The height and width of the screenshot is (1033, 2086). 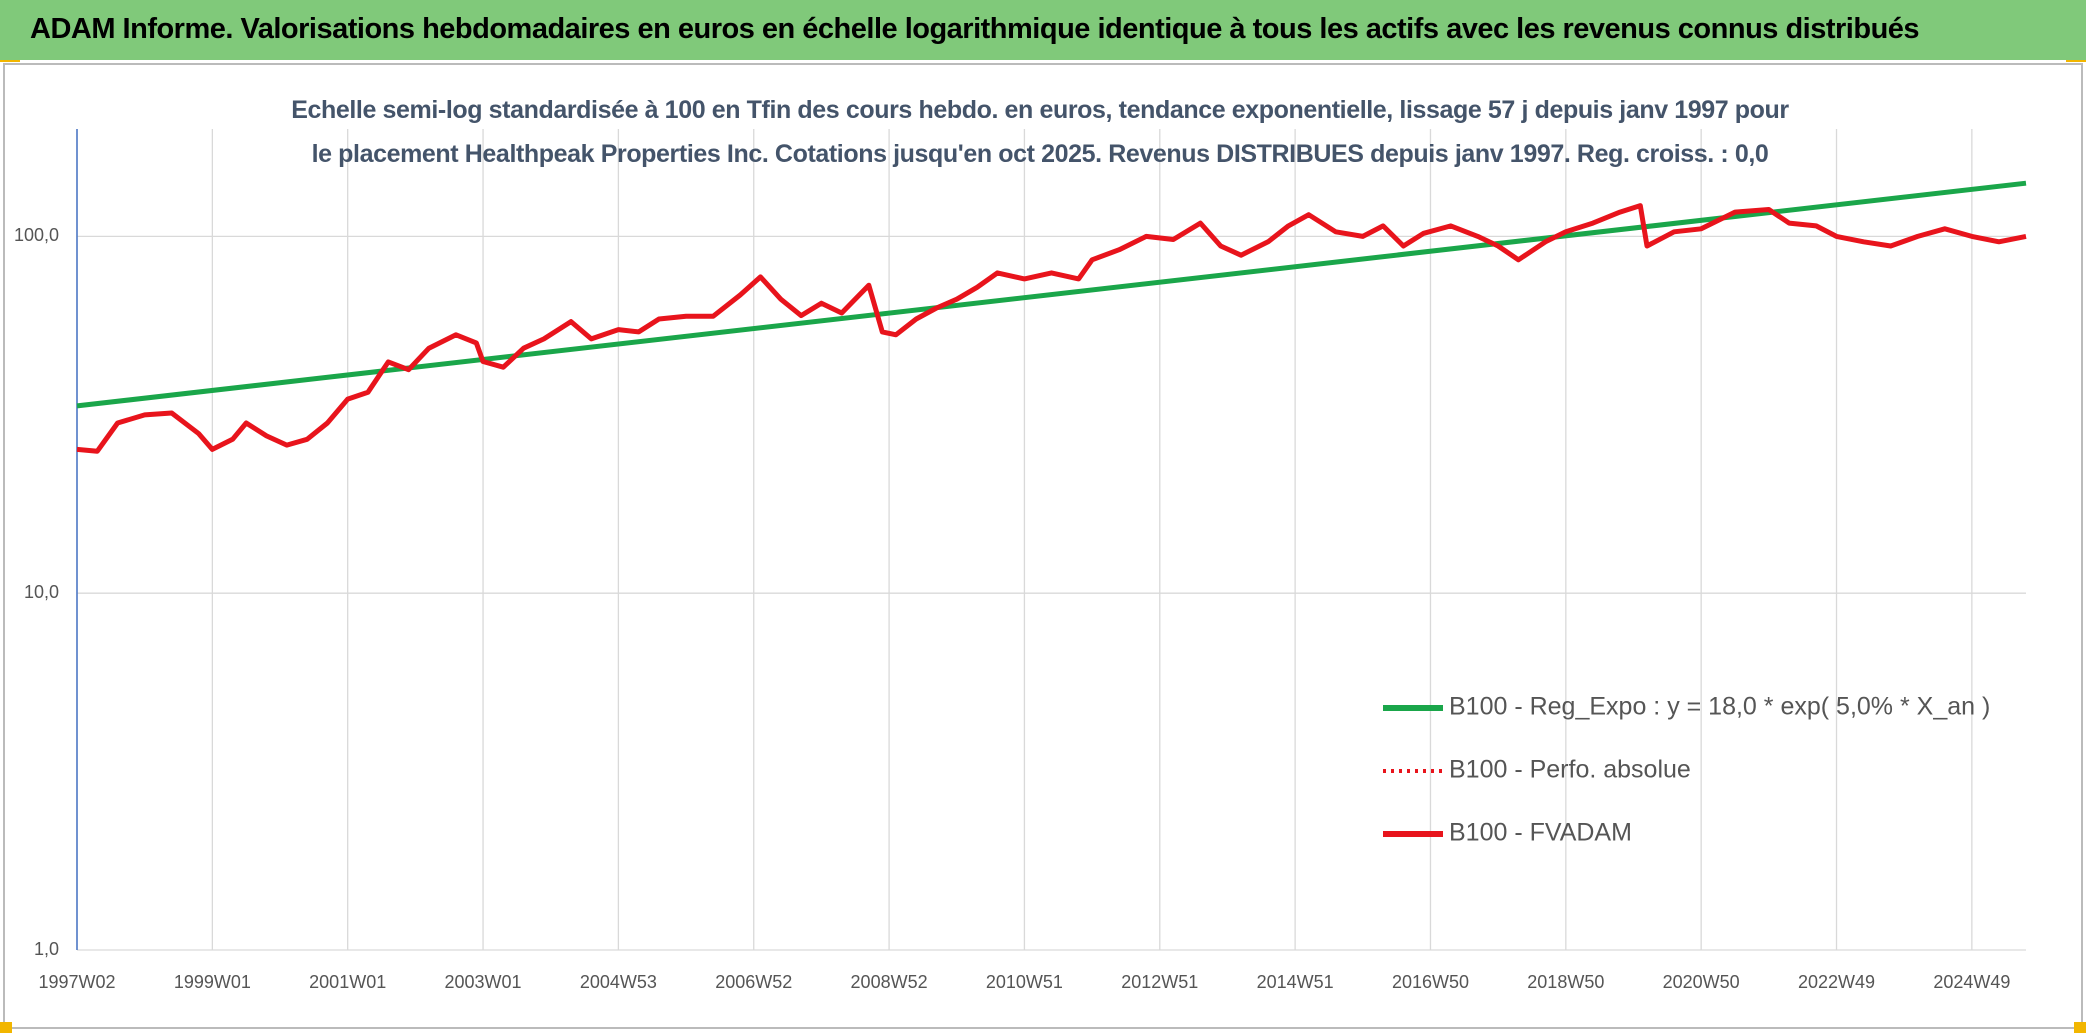 I want to click on legend-label: B100 - FVADAM, so click(x=1540, y=833).